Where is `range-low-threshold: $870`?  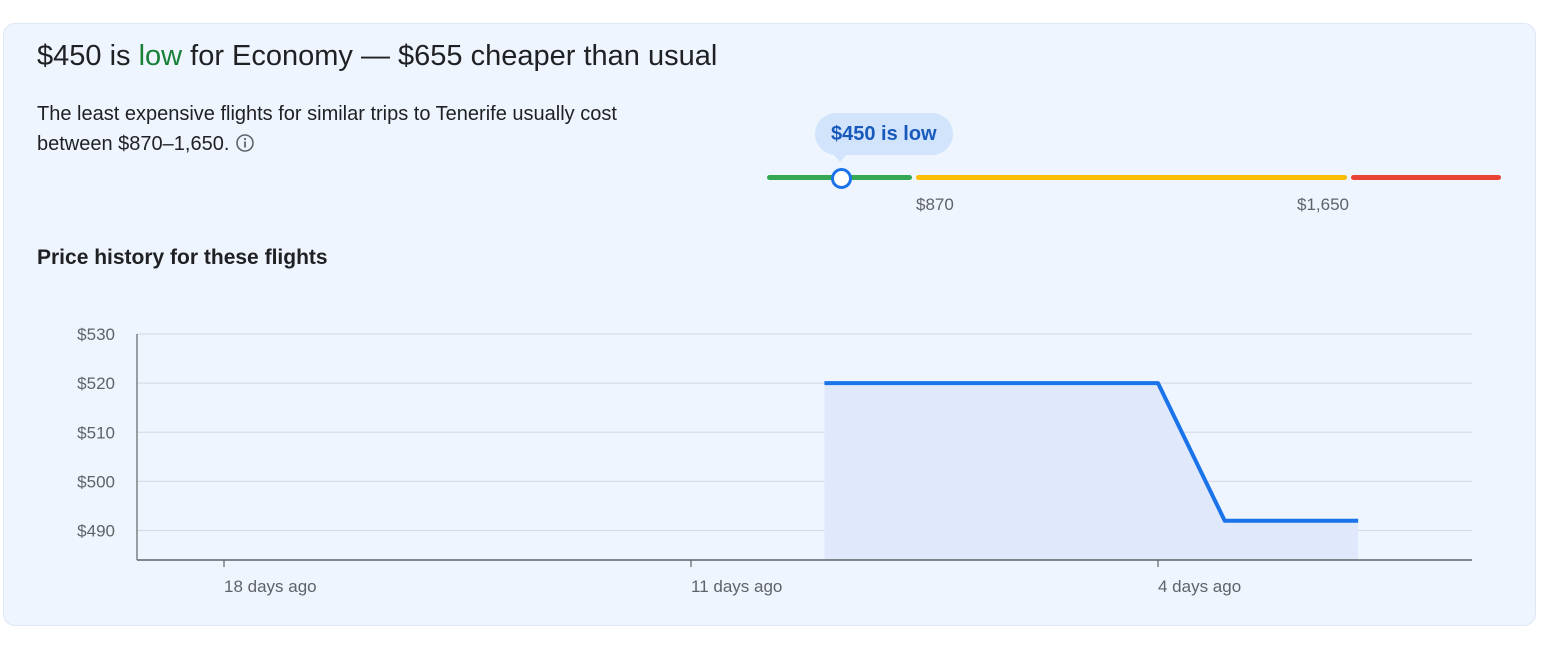 range-low-threshold: $870 is located at coordinates (935, 204).